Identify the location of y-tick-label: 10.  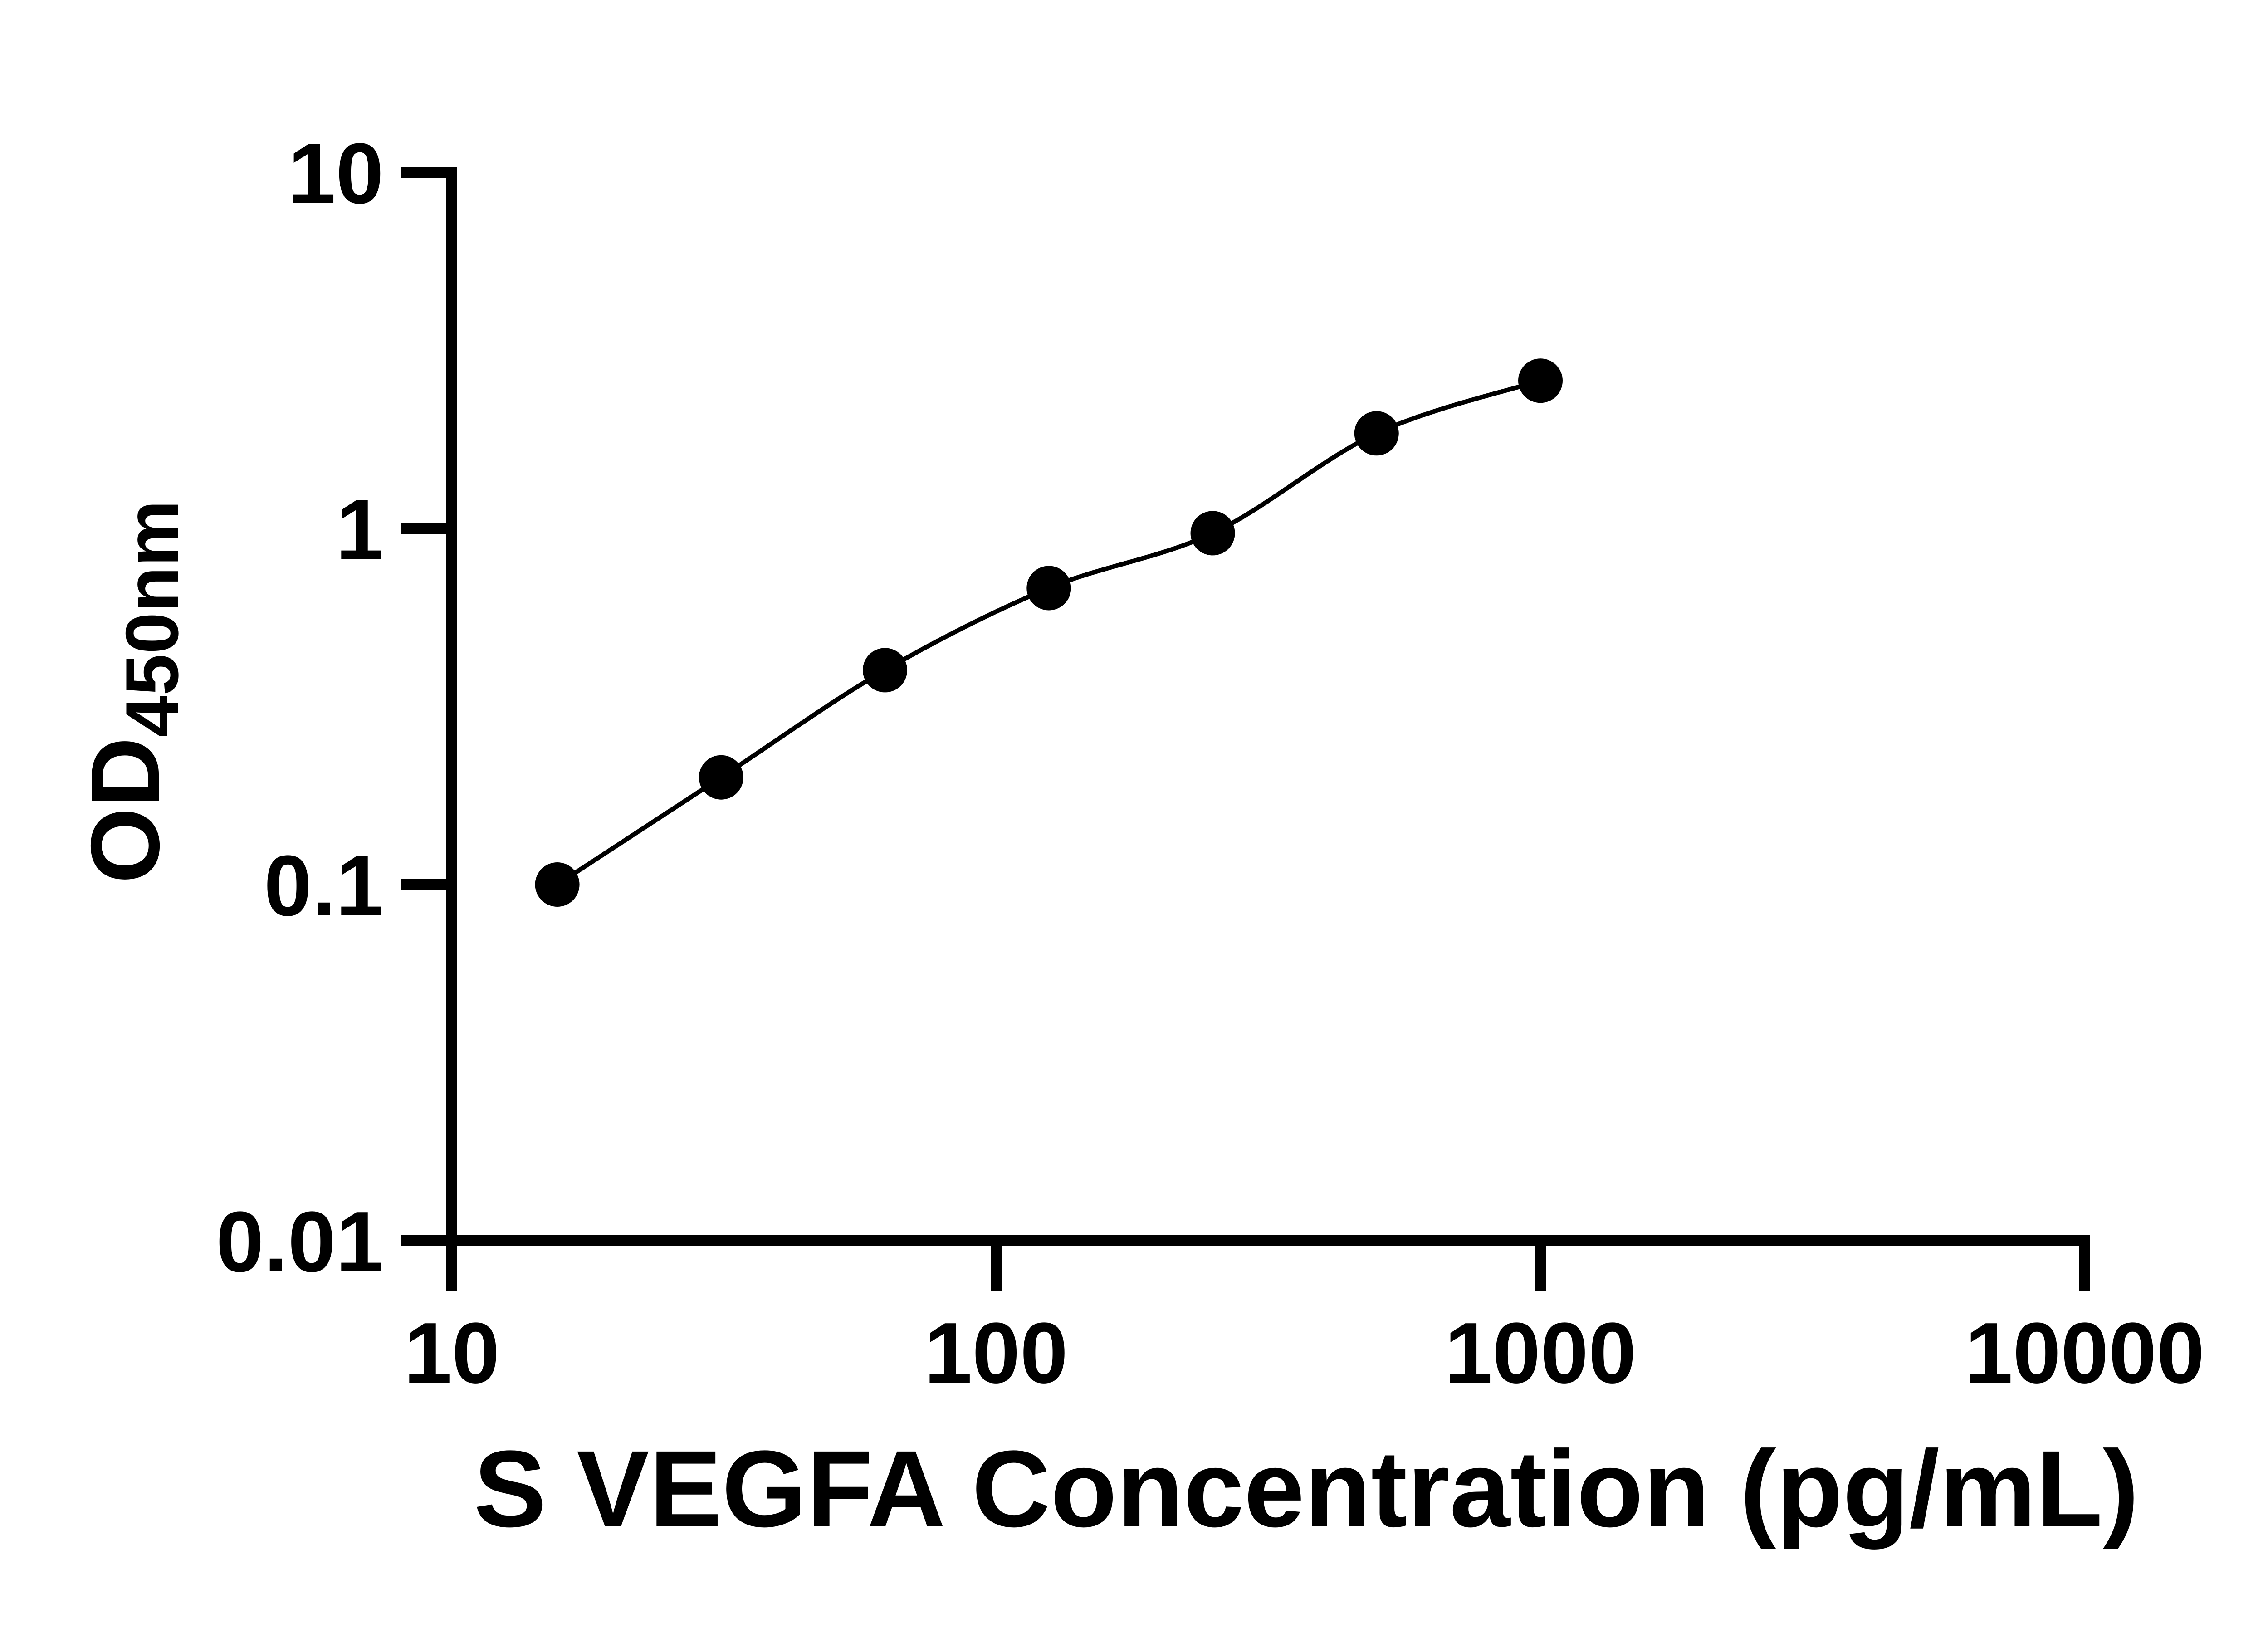
(336, 174).